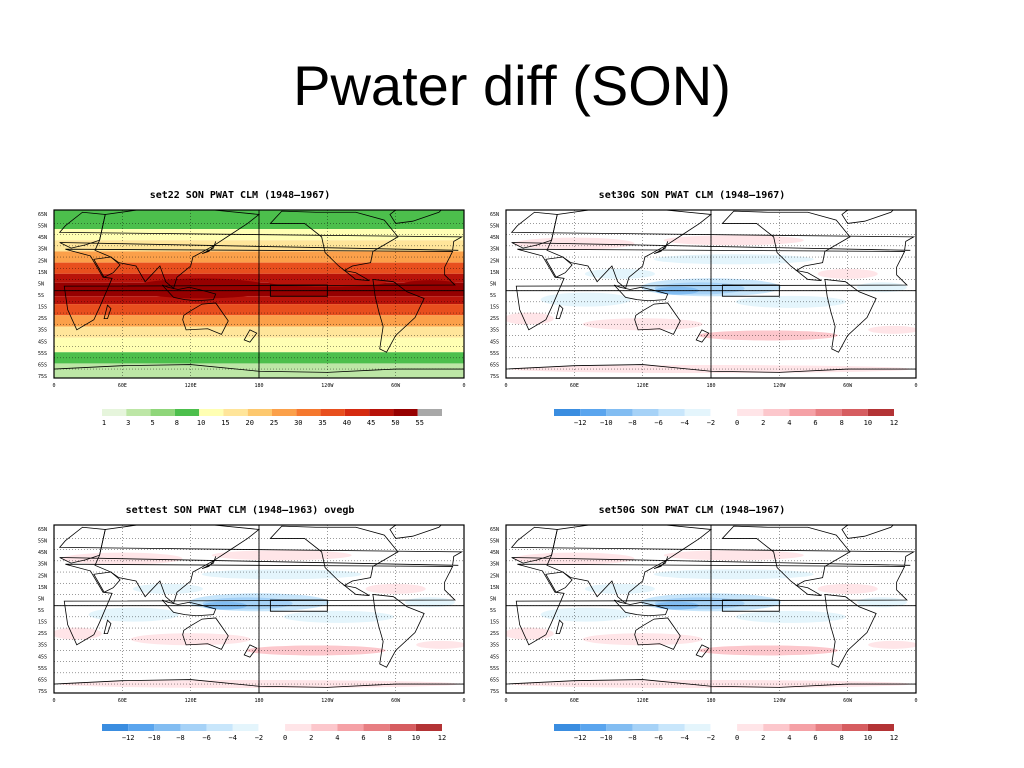 Image resolution: width=1024 pixels, height=768 pixels. What do you see at coordinates (494, 273) in the screenshot?
I see `lat-label: 15N` at bounding box center [494, 273].